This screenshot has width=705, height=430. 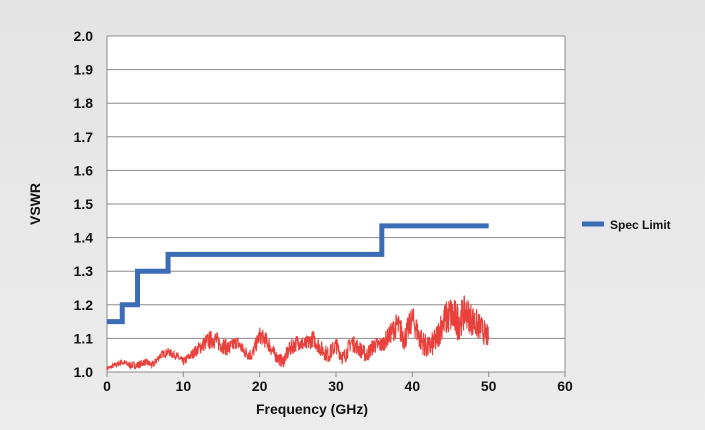 What do you see at coordinates (489, 386) in the screenshot?
I see `x-tick-label: 50` at bounding box center [489, 386].